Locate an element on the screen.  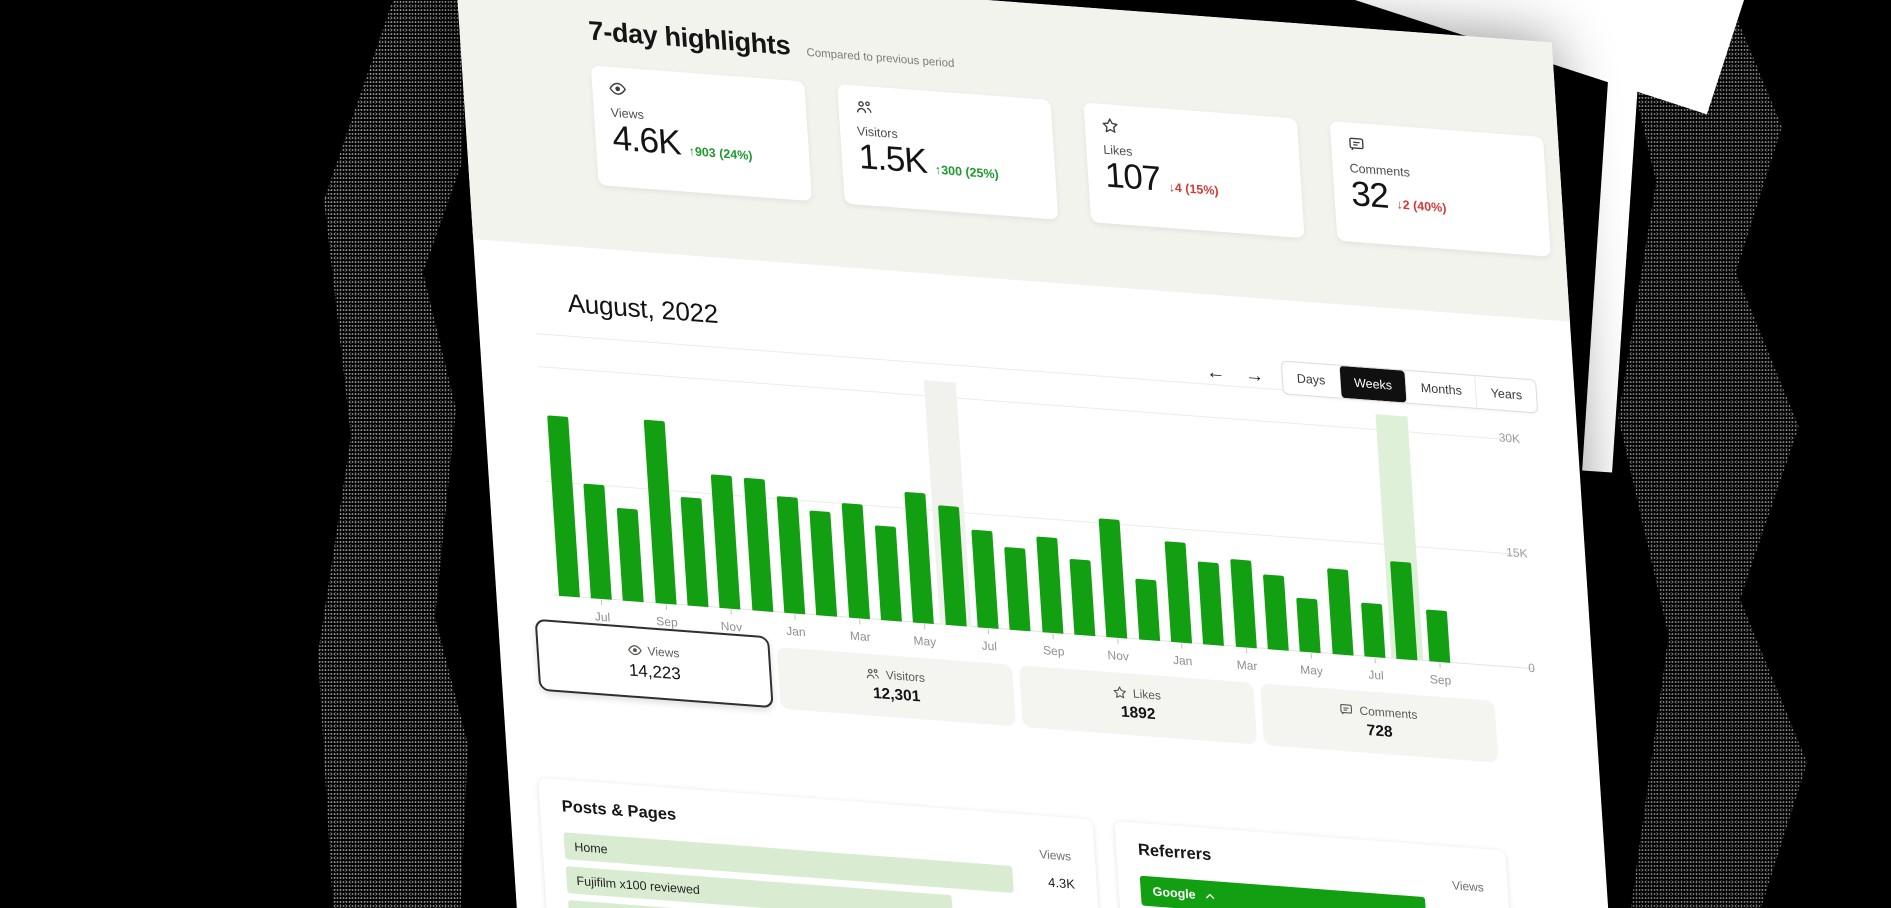
metric-tab-value: 728 is located at coordinates (1380, 731).